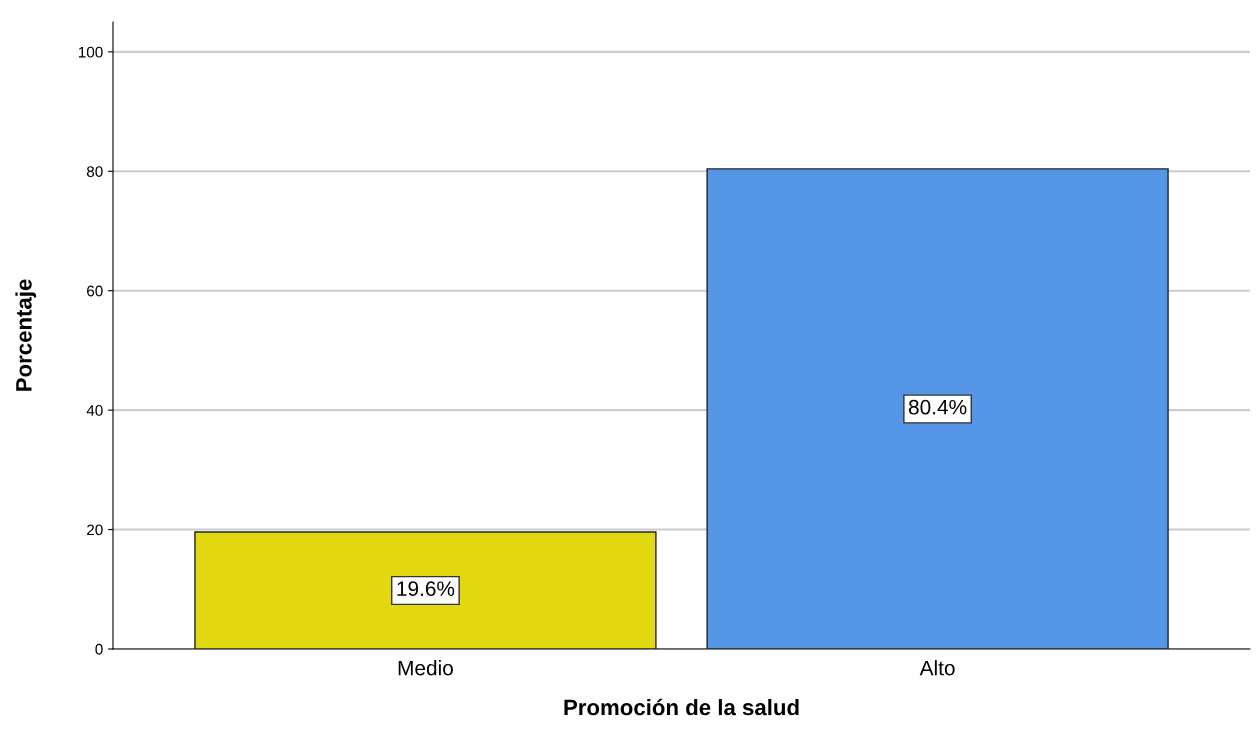  What do you see at coordinates (90, 52) in the screenshot?
I see `y-tick-label: 100` at bounding box center [90, 52].